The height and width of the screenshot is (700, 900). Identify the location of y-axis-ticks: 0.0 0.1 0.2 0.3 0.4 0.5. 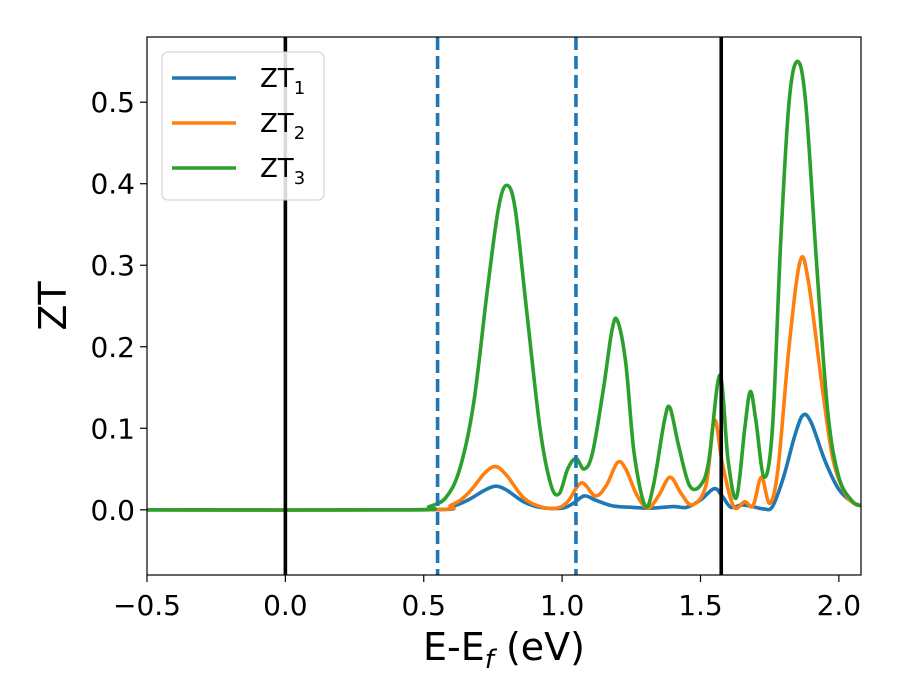
(118, 306).